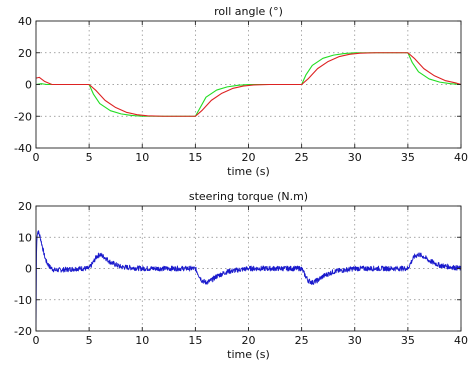 The width and height of the screenshot is (470, 367). What do you see at coordinates (248, 11) in the screenshot?
I see `chart-title: roll angle (°)` at bounding box center [248, 11].